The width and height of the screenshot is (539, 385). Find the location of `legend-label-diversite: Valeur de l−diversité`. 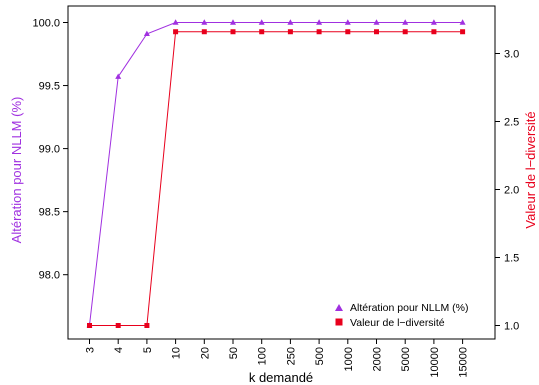

legend-label-diversite: Valeur de l−diversité is located at coordinates (397, 323).